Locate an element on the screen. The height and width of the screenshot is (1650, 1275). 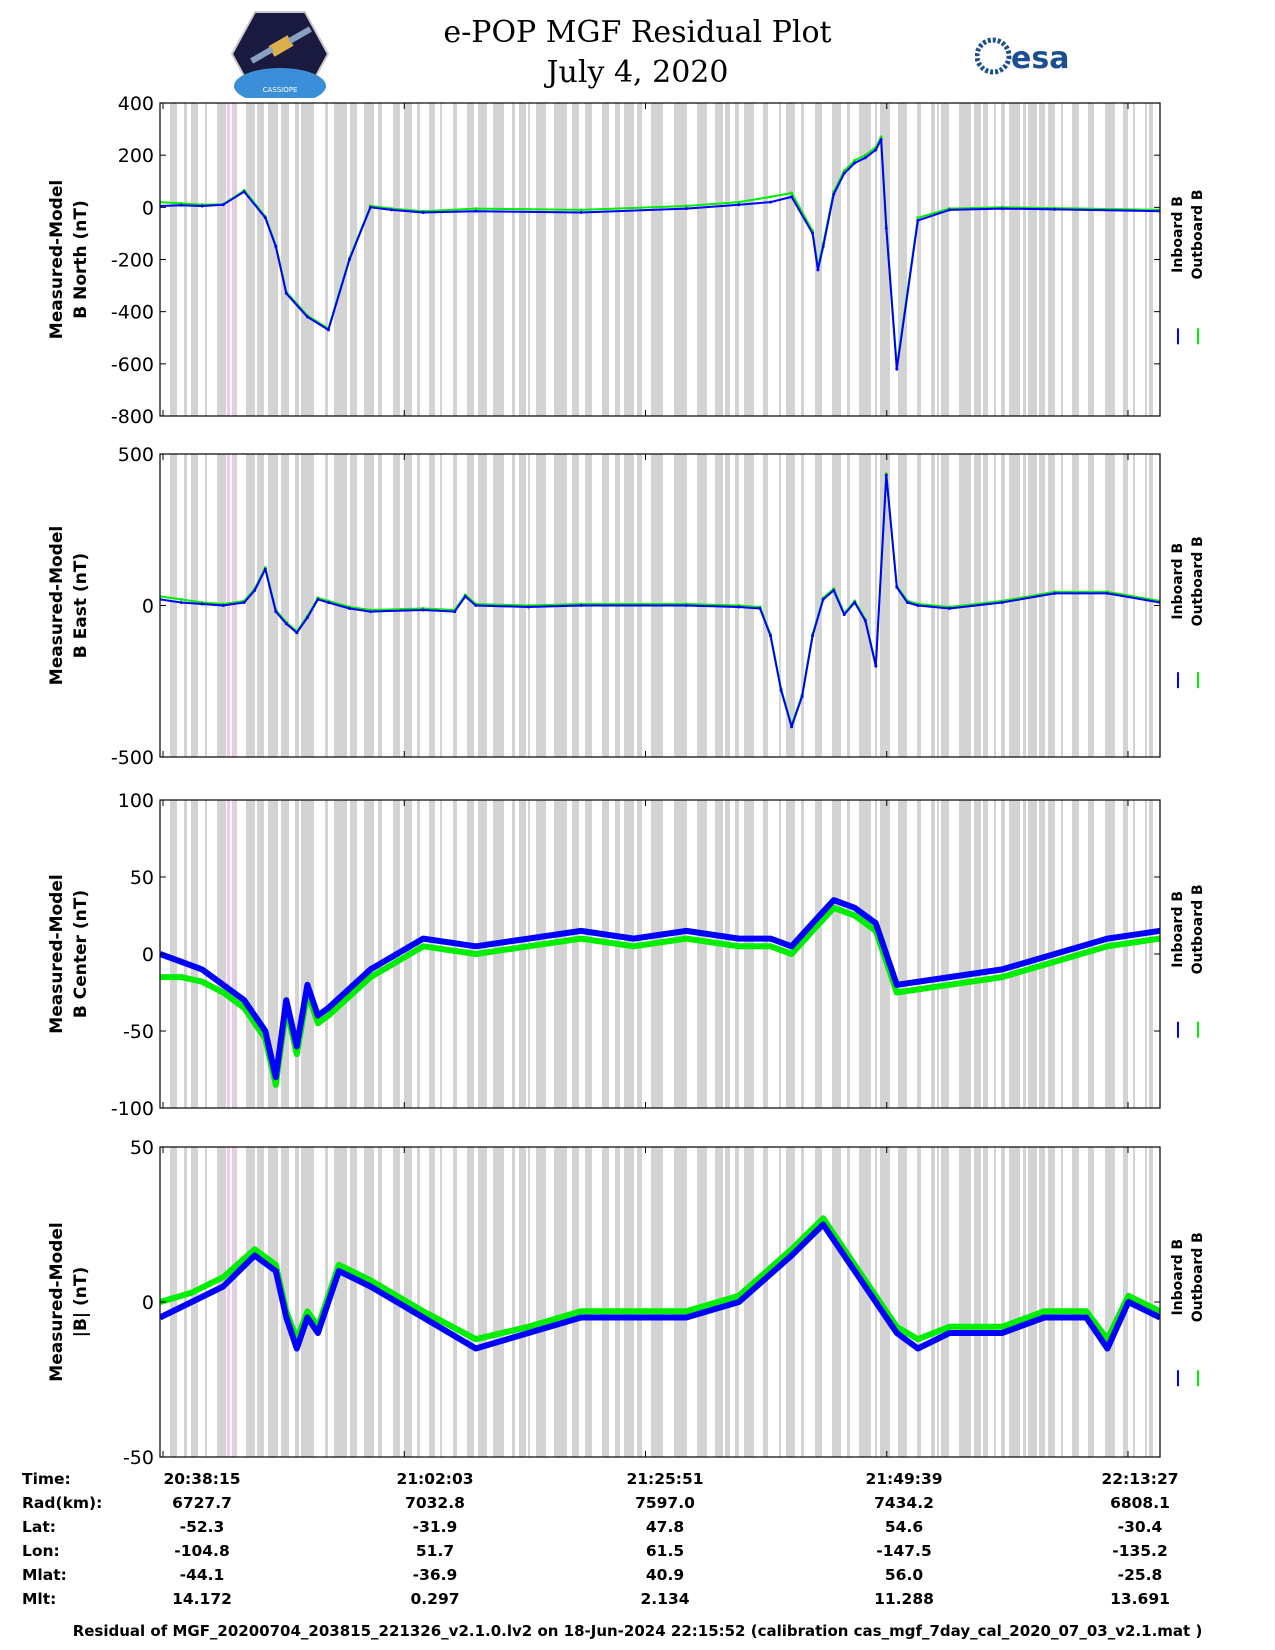
table-row-label: Lat: is located at coordinates (39, 1527).